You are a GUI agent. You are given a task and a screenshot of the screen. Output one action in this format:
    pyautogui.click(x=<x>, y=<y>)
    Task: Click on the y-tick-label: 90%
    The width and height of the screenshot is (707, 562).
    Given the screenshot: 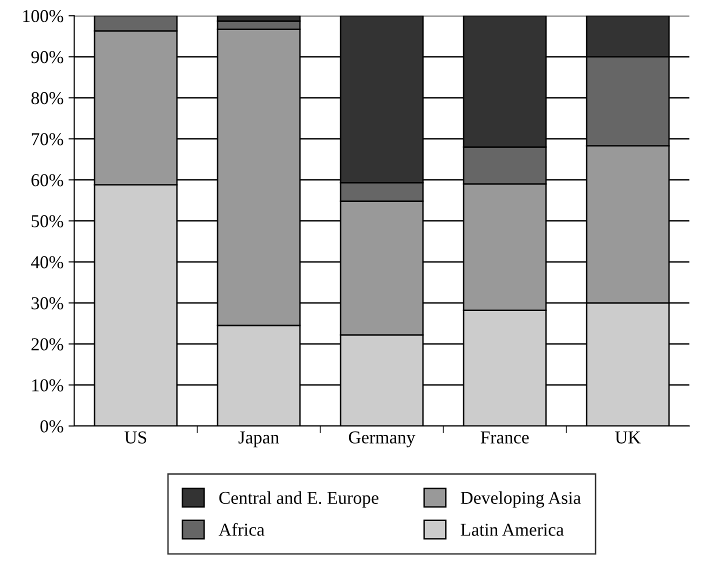 What is the action you would take?
    pyautogui.click(x=47, y=57)
    